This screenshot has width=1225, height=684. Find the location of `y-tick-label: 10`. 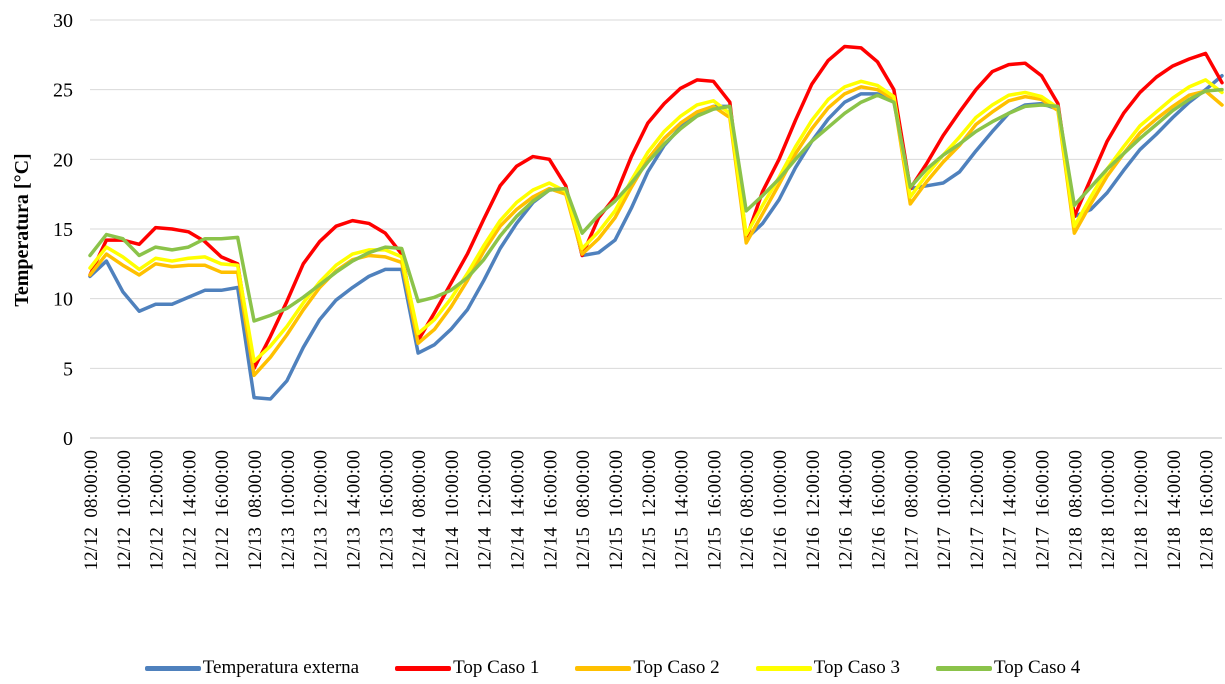

y-tick-label: 10 is located at coordinates (63, 300).